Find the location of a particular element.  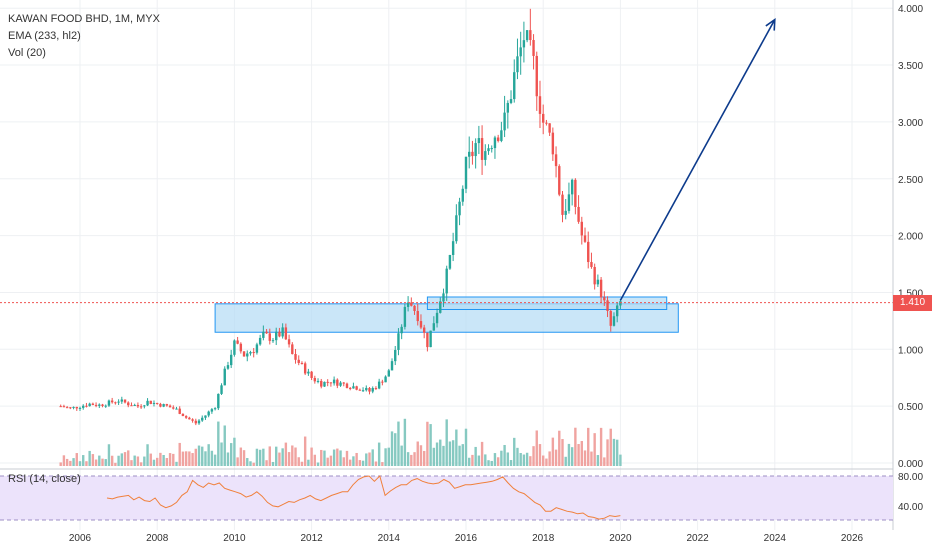

x-tick-label: 2006 is located at coordinates (80, 538).